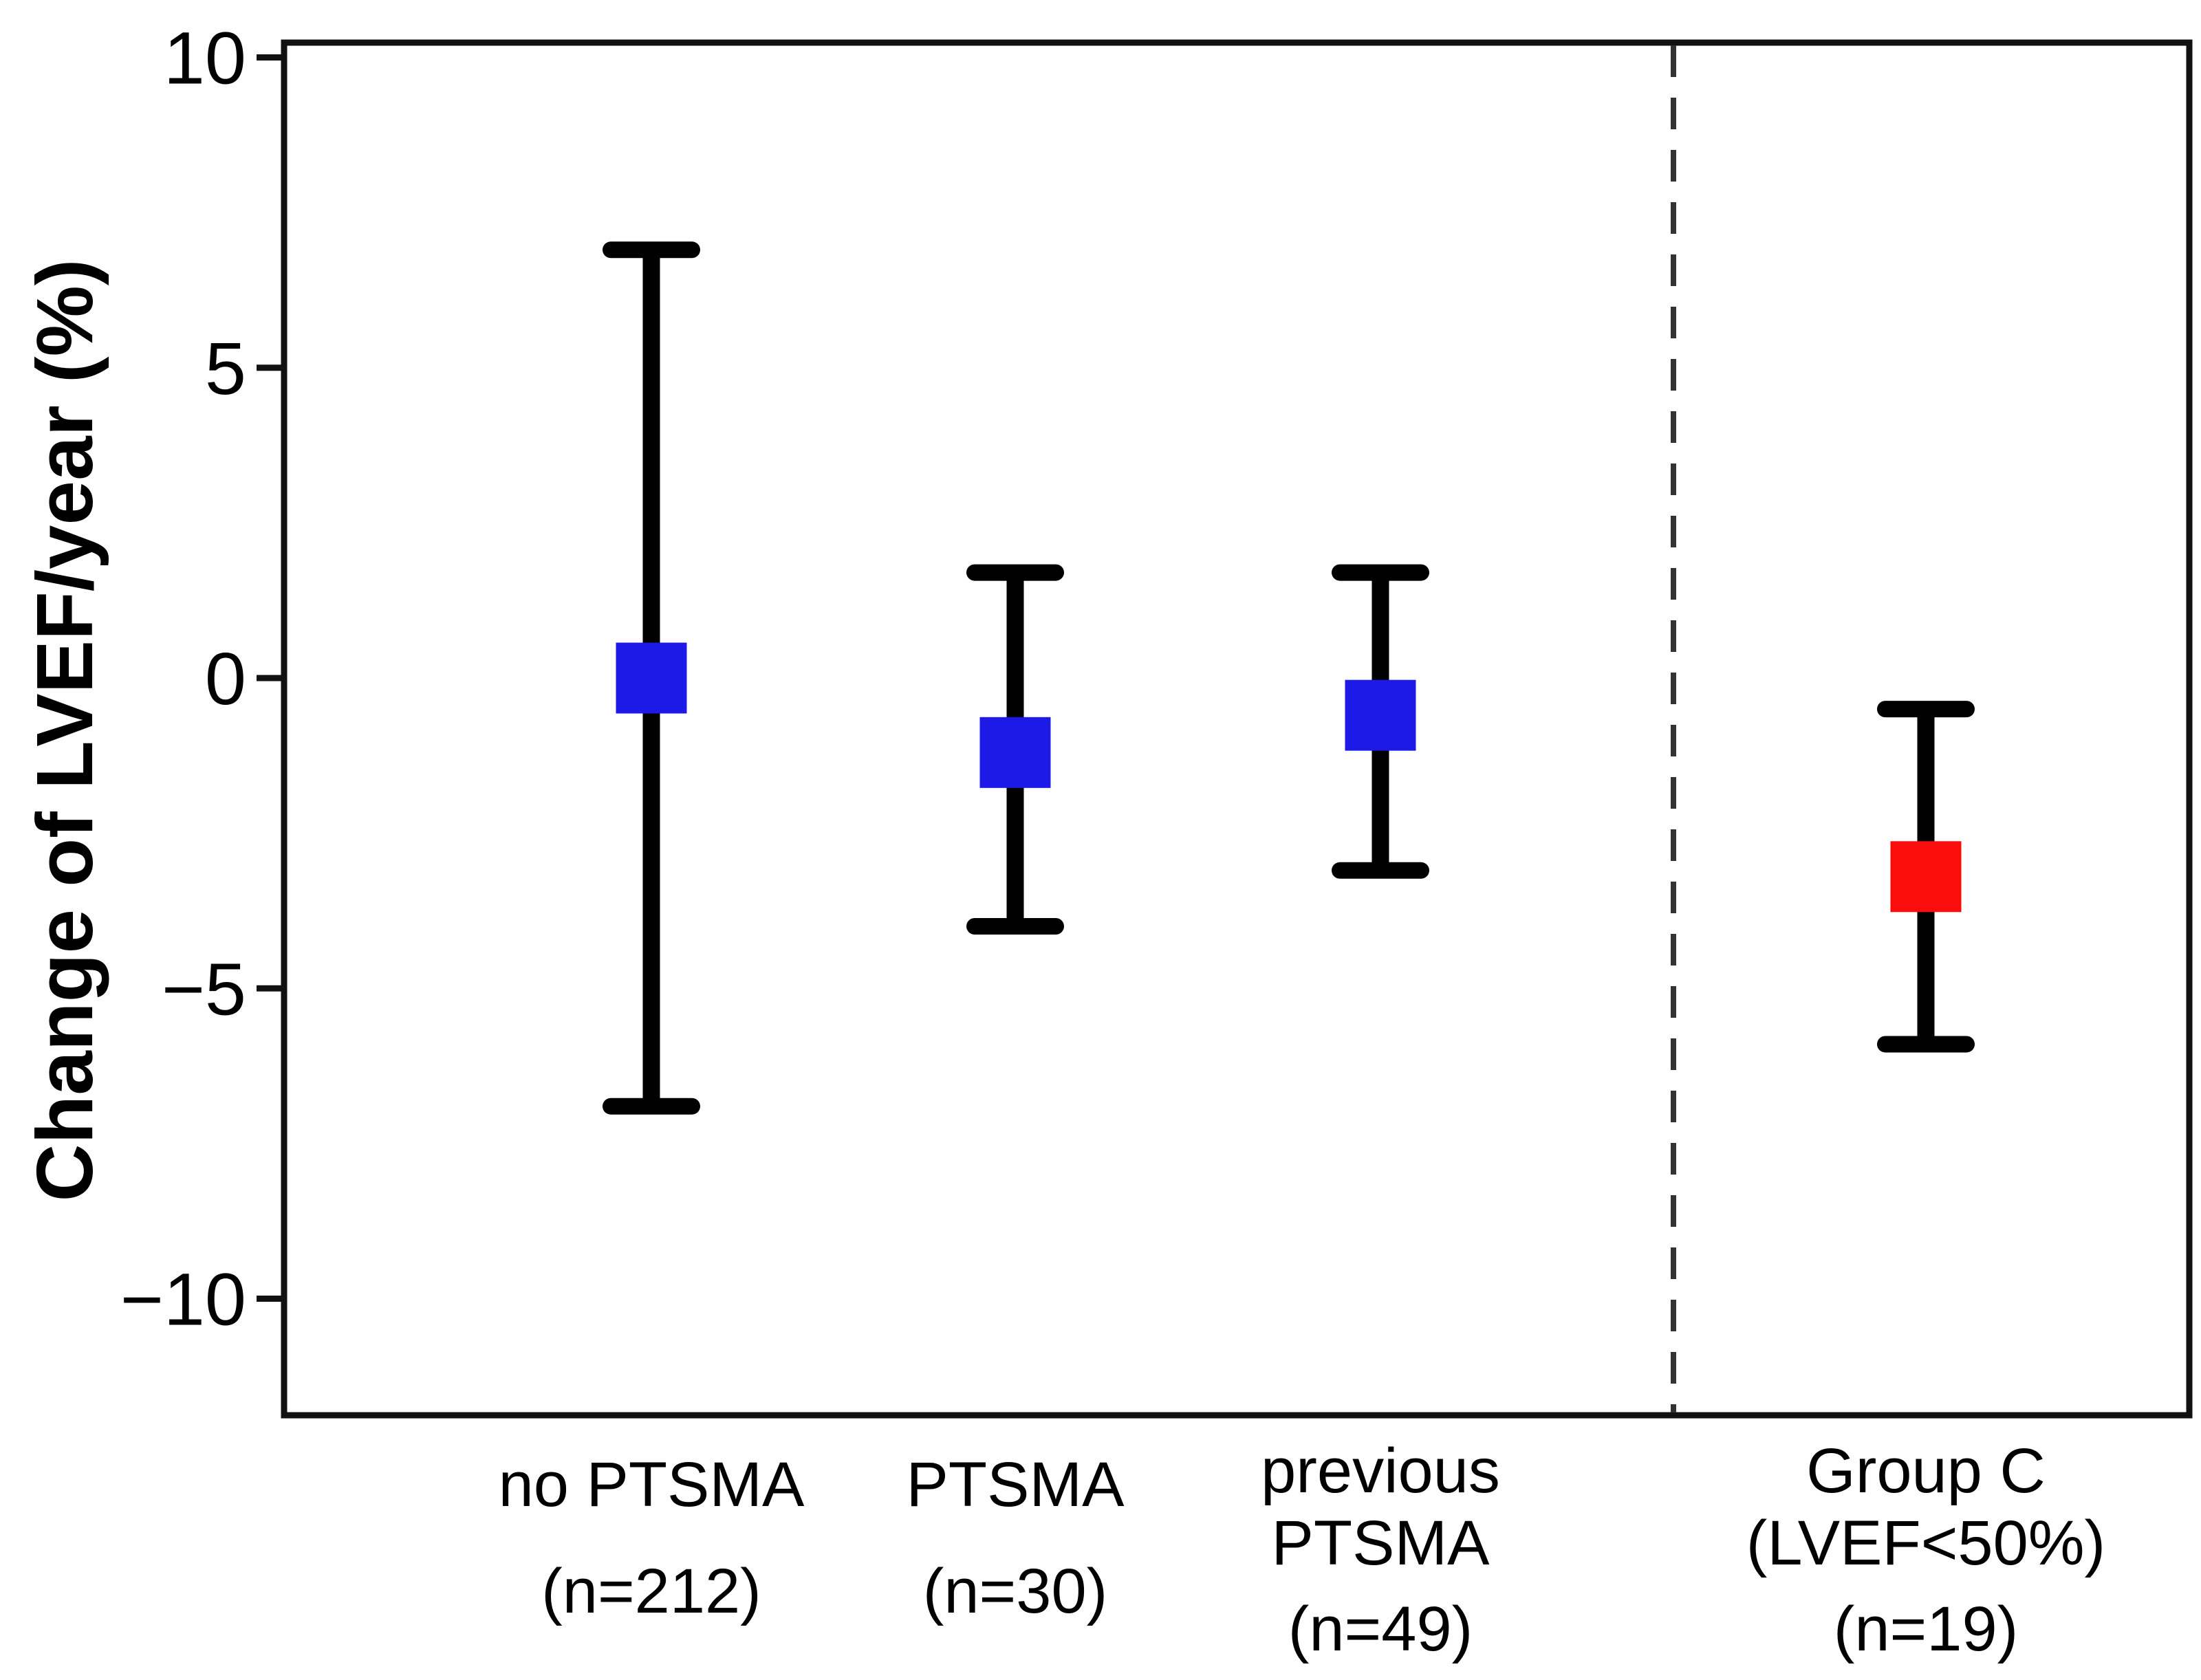 This screenshot has width=2201, height=1680. Describe the element at coordinates (205, 58) in the screenshot. I see `y-tick-label: 10` at that location.